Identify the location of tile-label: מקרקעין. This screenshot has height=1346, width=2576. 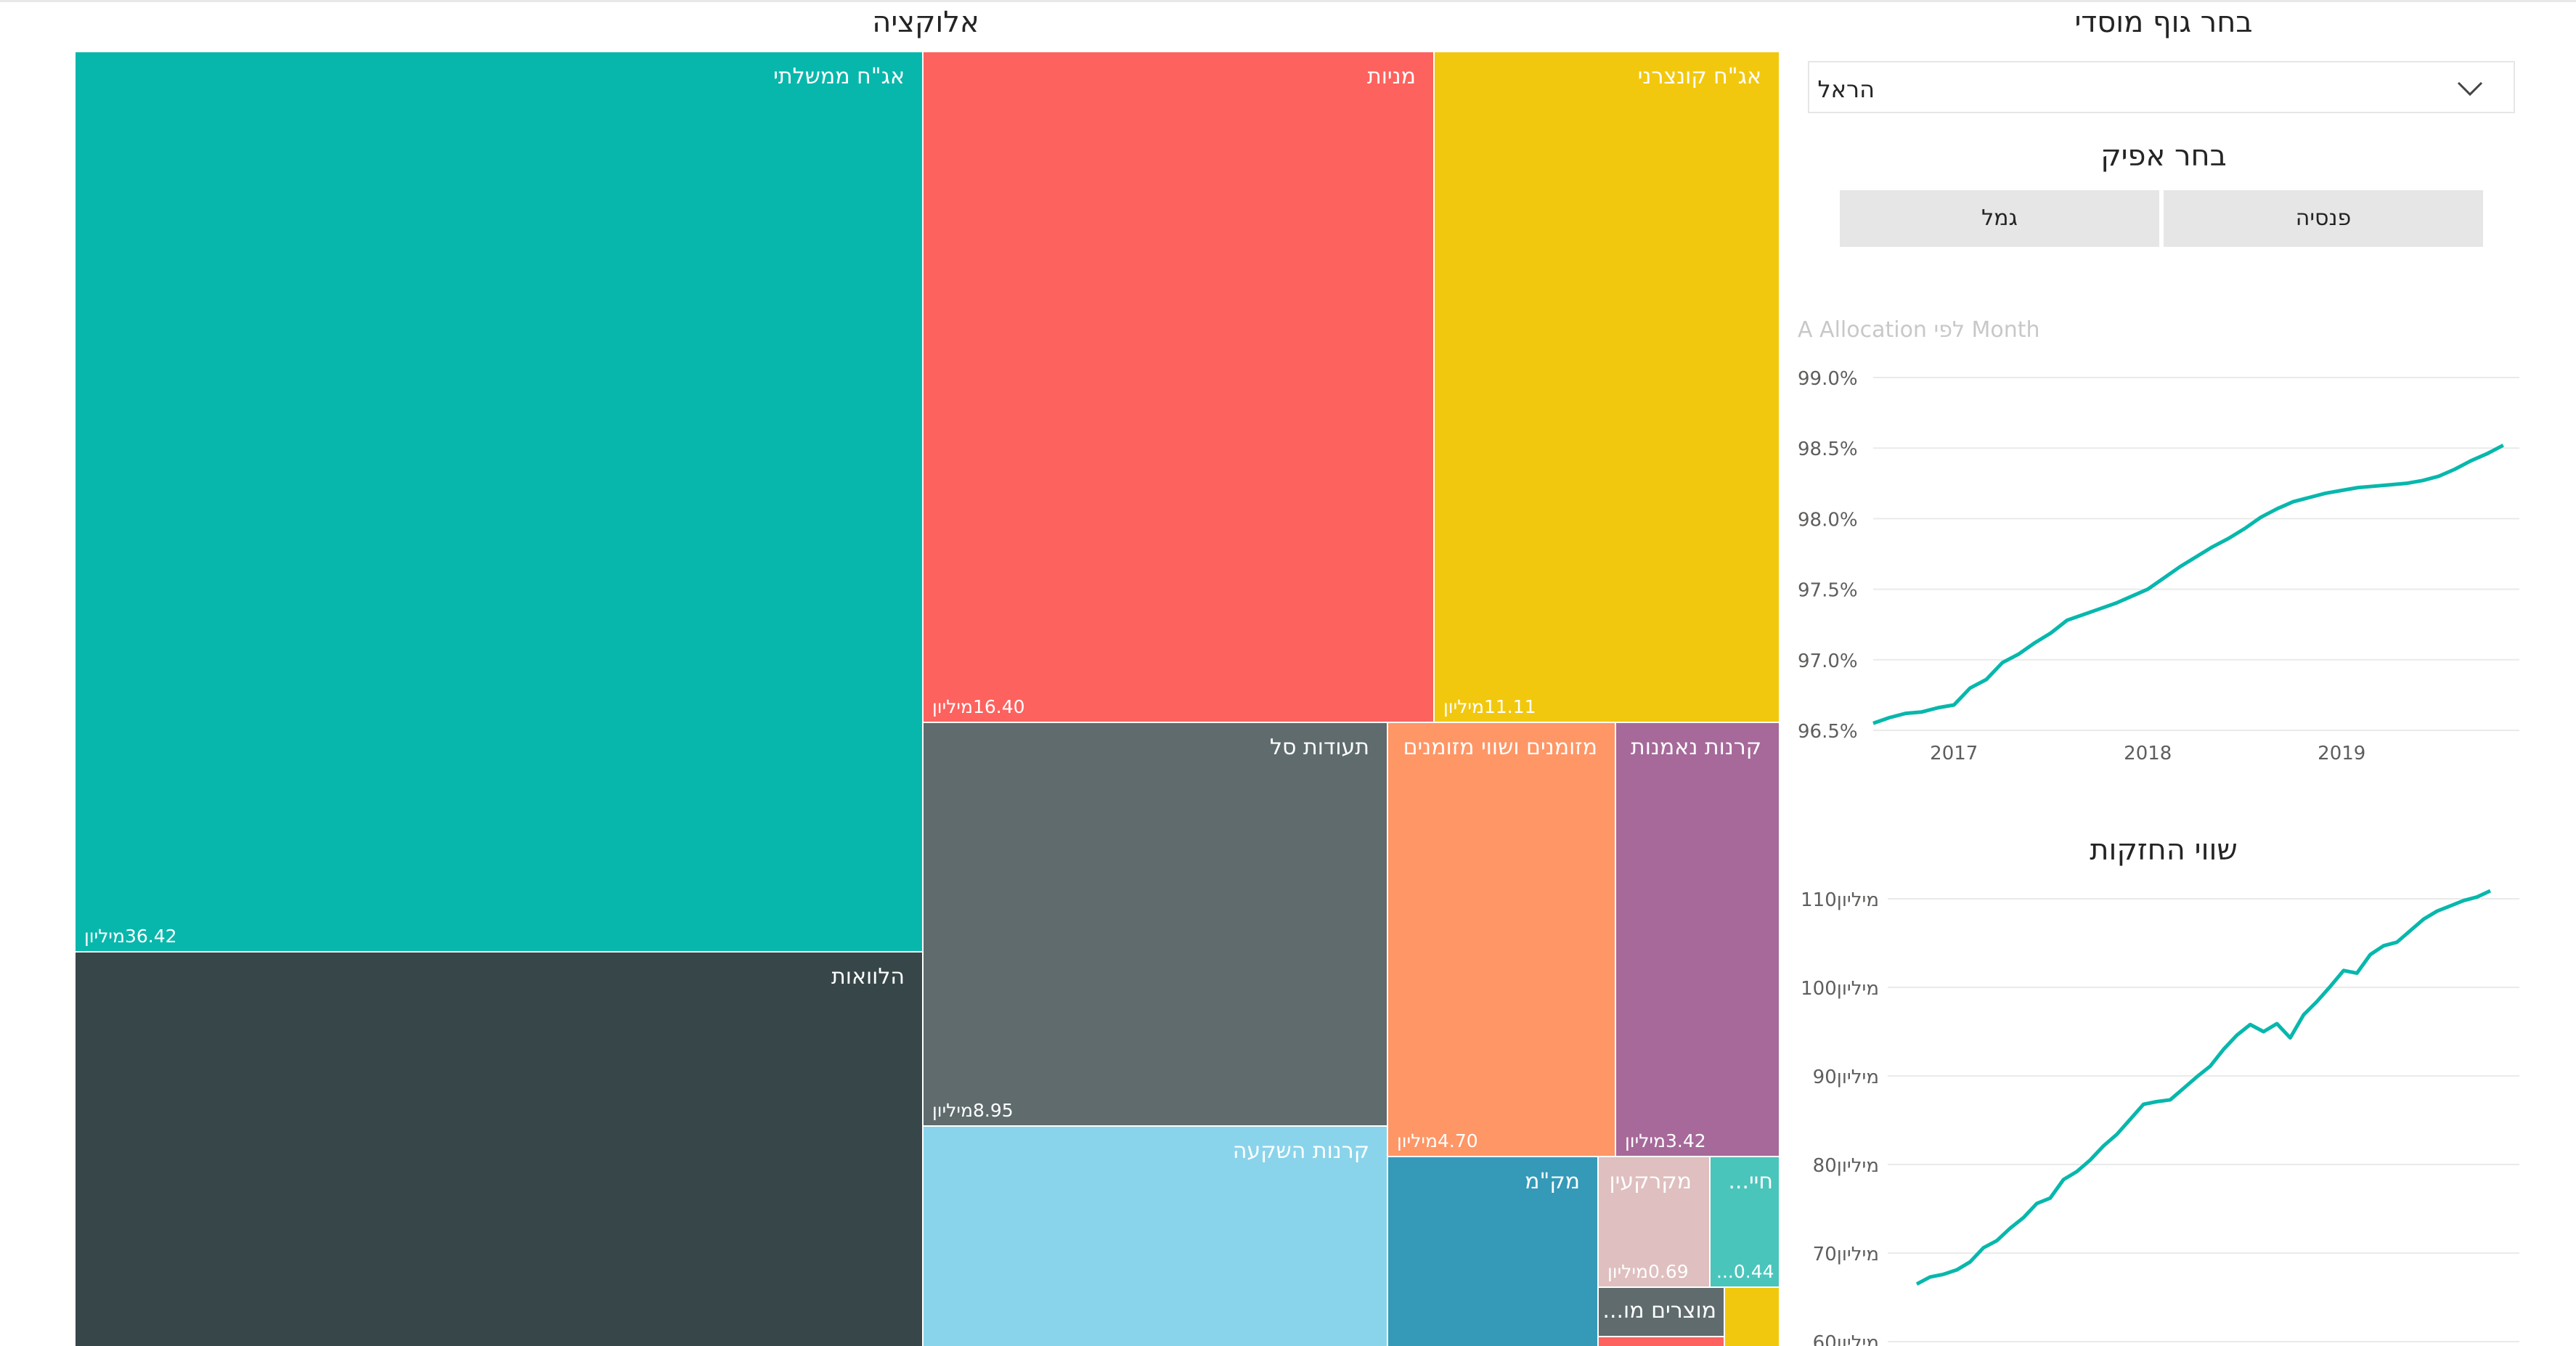
(1650, 1181).